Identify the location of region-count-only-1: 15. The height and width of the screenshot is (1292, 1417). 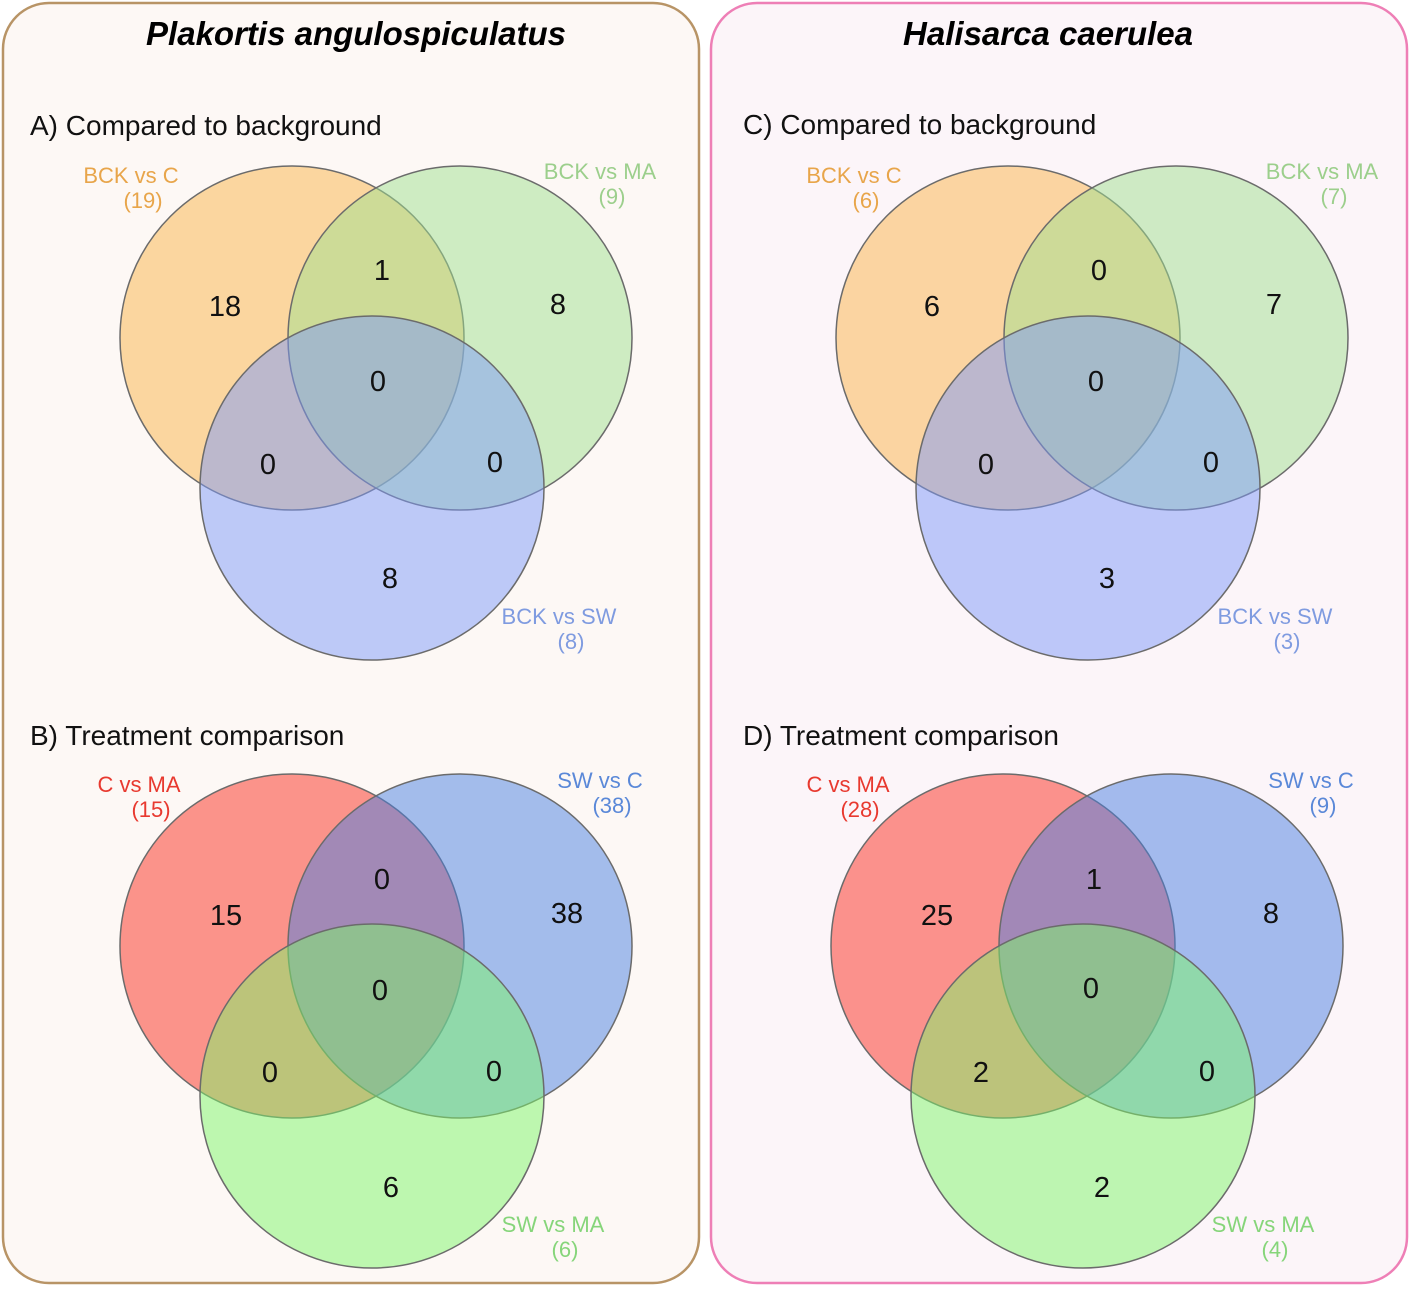
(226, 916).